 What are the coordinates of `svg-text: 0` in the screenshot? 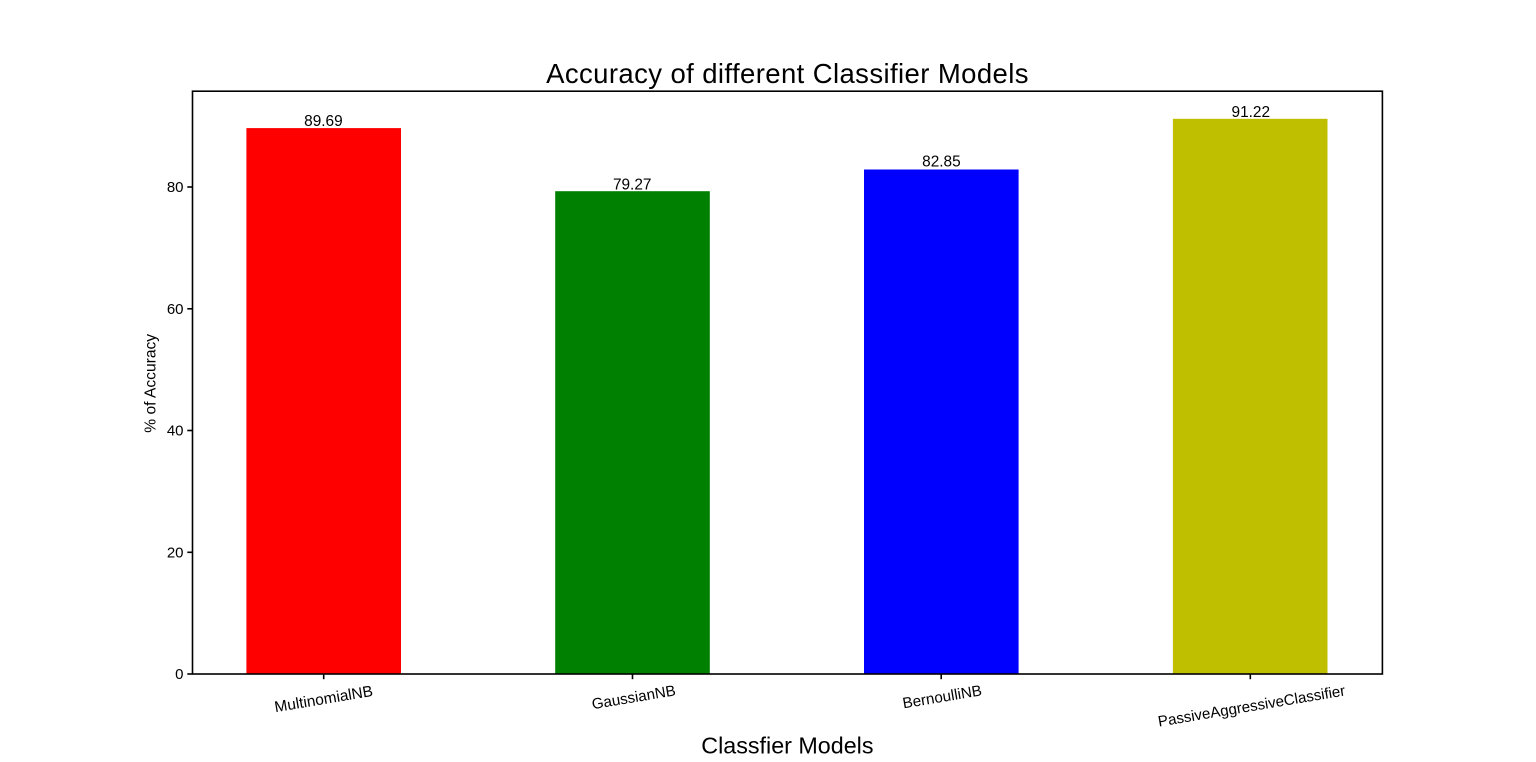 It's located at (179, 674).